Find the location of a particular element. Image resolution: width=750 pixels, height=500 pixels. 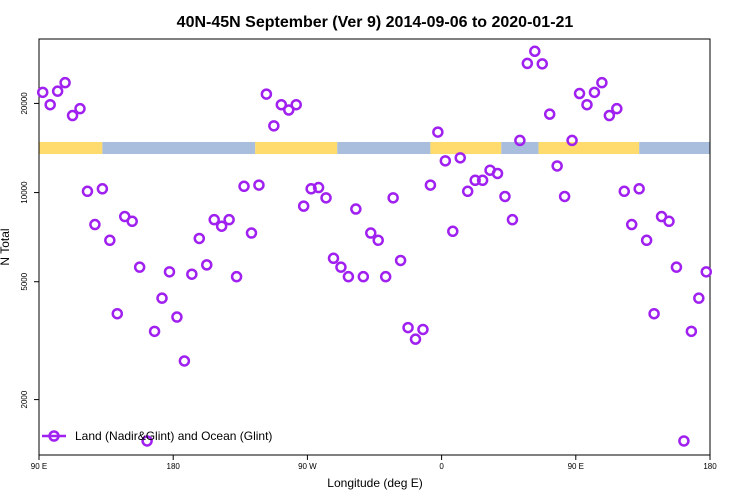

y-axis-label: N Total is located at coordinates (6, 246).